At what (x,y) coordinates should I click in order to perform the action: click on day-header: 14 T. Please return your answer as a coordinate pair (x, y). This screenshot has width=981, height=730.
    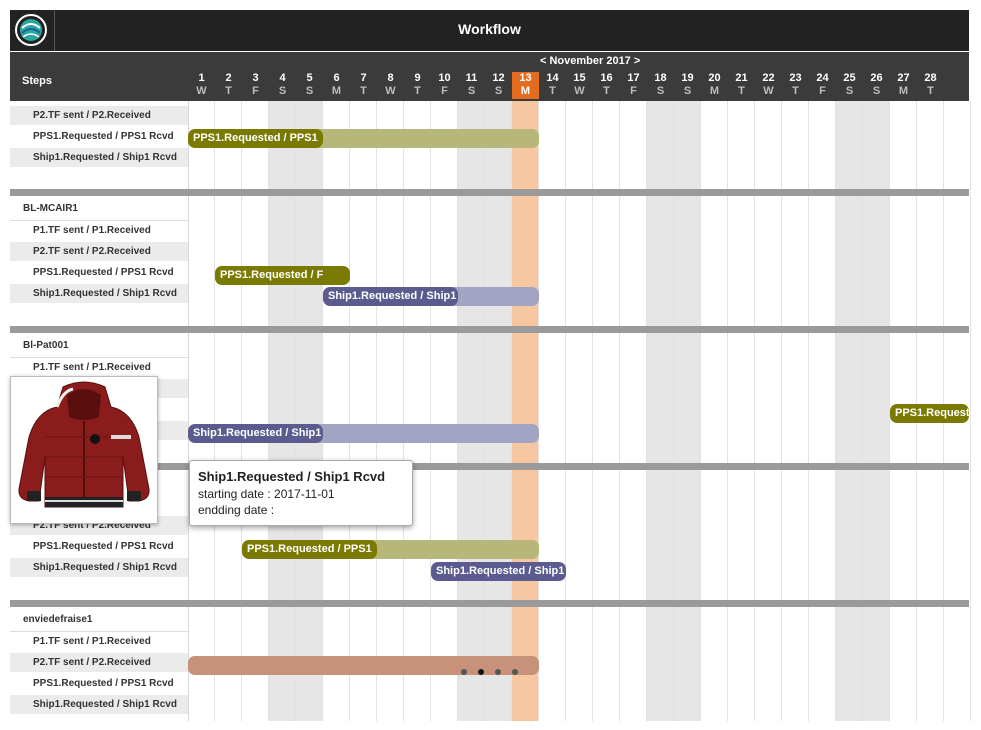
    Looking at the image, I should click on (552, 85).